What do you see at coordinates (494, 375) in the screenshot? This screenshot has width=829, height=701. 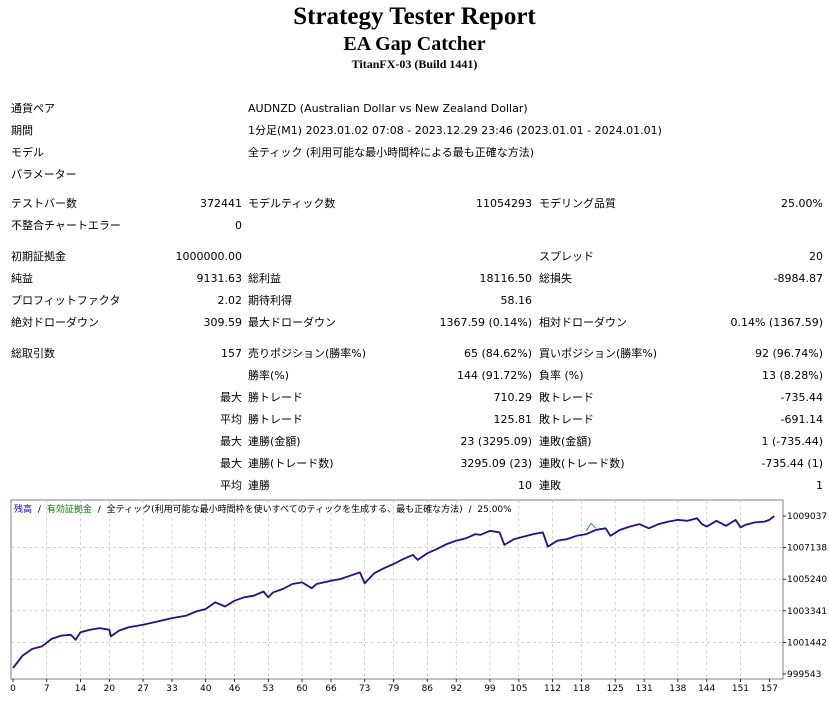 I see `win-rate-value: 144 (91.72%)` at bounding box center [494, 375].